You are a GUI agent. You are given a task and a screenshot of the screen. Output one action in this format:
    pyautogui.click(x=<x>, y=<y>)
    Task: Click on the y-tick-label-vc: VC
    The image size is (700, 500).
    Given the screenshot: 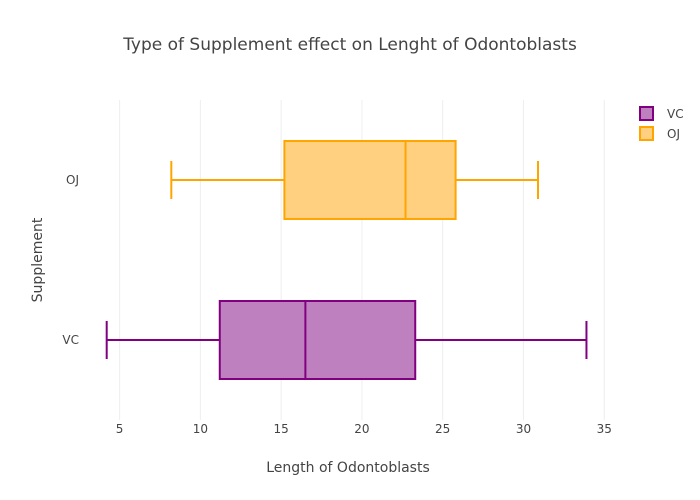 What is the action you would take?
    pyautogui.click(x=70, y=340)
    